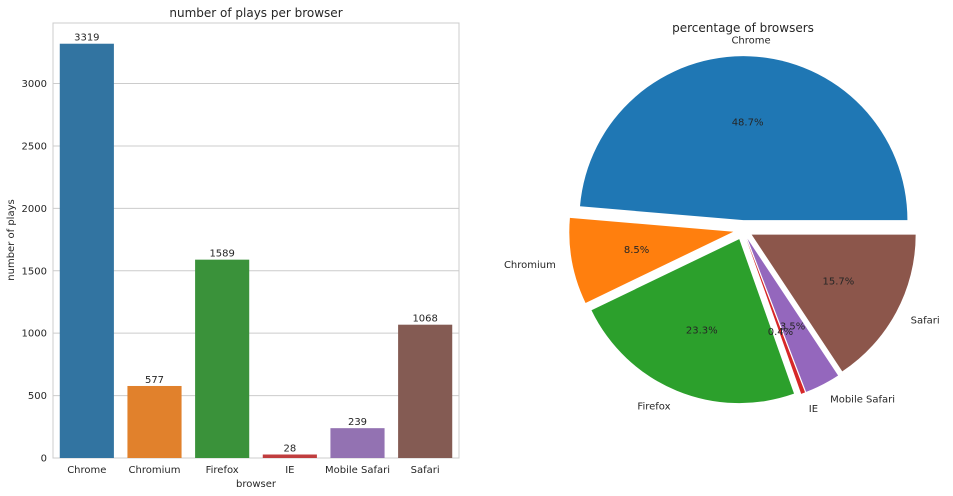 This screenshot has width=953, height=496. What do you see at coordinates (530, 265) in the screenshot?
I see `pie-category-label: Chromium` at bounding box center [530, 265].